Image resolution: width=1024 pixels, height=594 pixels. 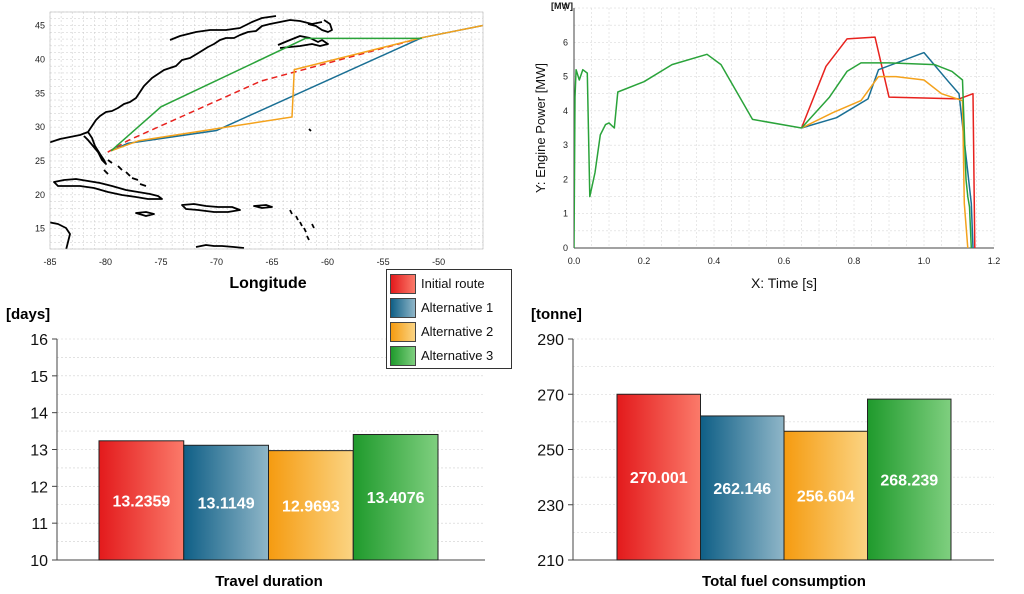 What do you see at coordinates (263, 206) in the screenshot?
I see `coastline-puerto-rico` at bounding box center [263, 206].